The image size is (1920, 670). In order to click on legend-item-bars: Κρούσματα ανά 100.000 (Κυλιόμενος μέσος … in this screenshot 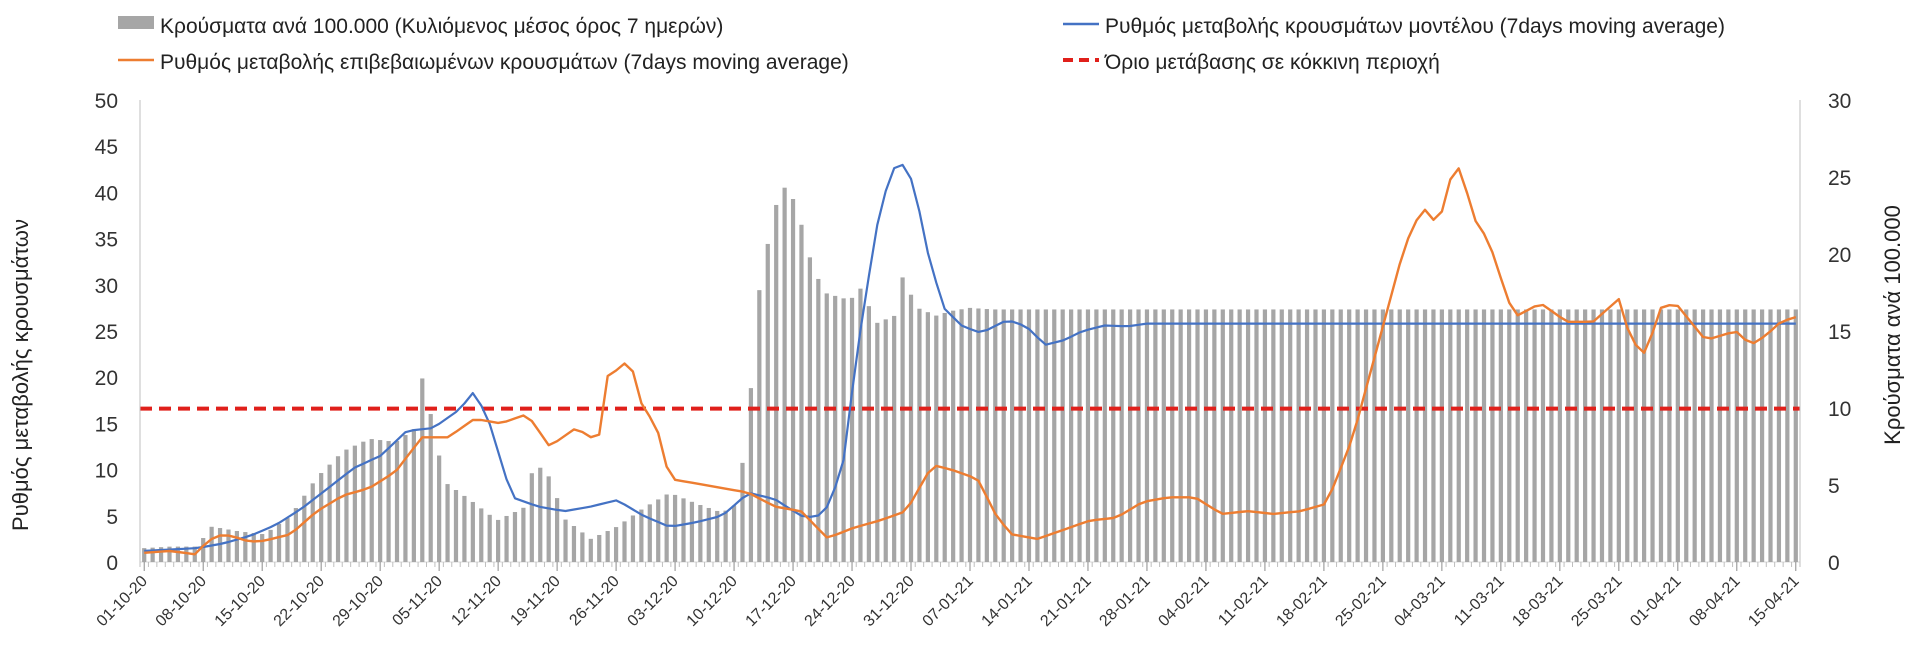, I will do `click(420, 26)`.